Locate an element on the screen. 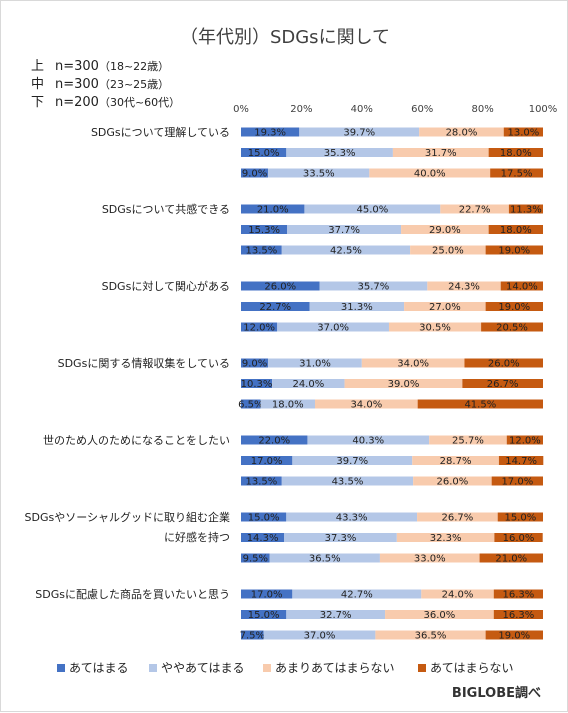 This screenshot has width=568, height=713. data-label: 9.0% is located at coordinates (254, 364).